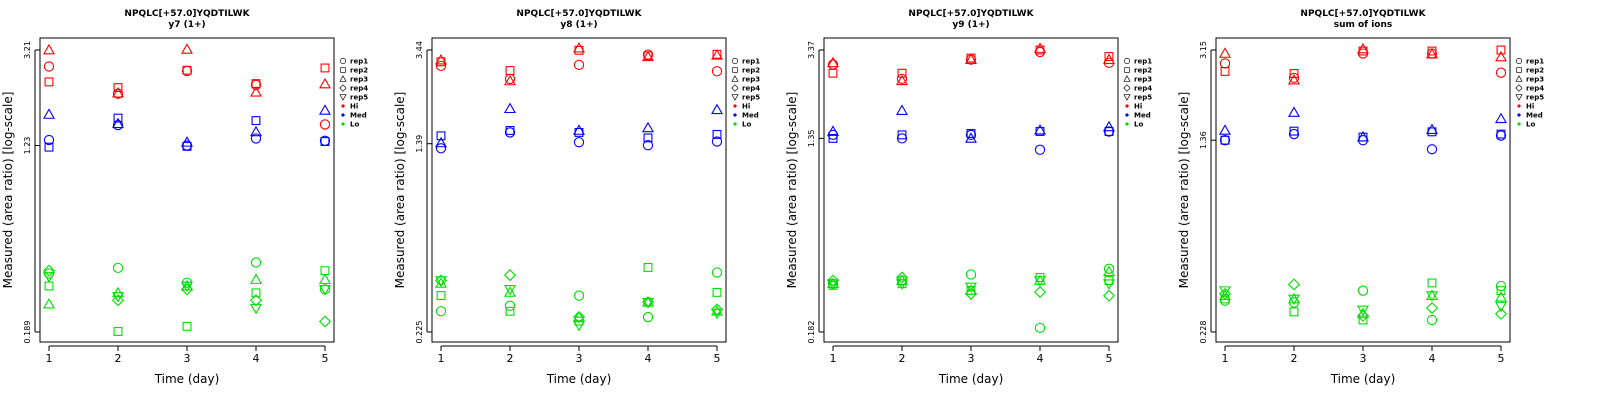  What do you see at coordinates (746, 125) in the screenshot?
I see `legend-label: Lo` at bounding box center [746, 125].